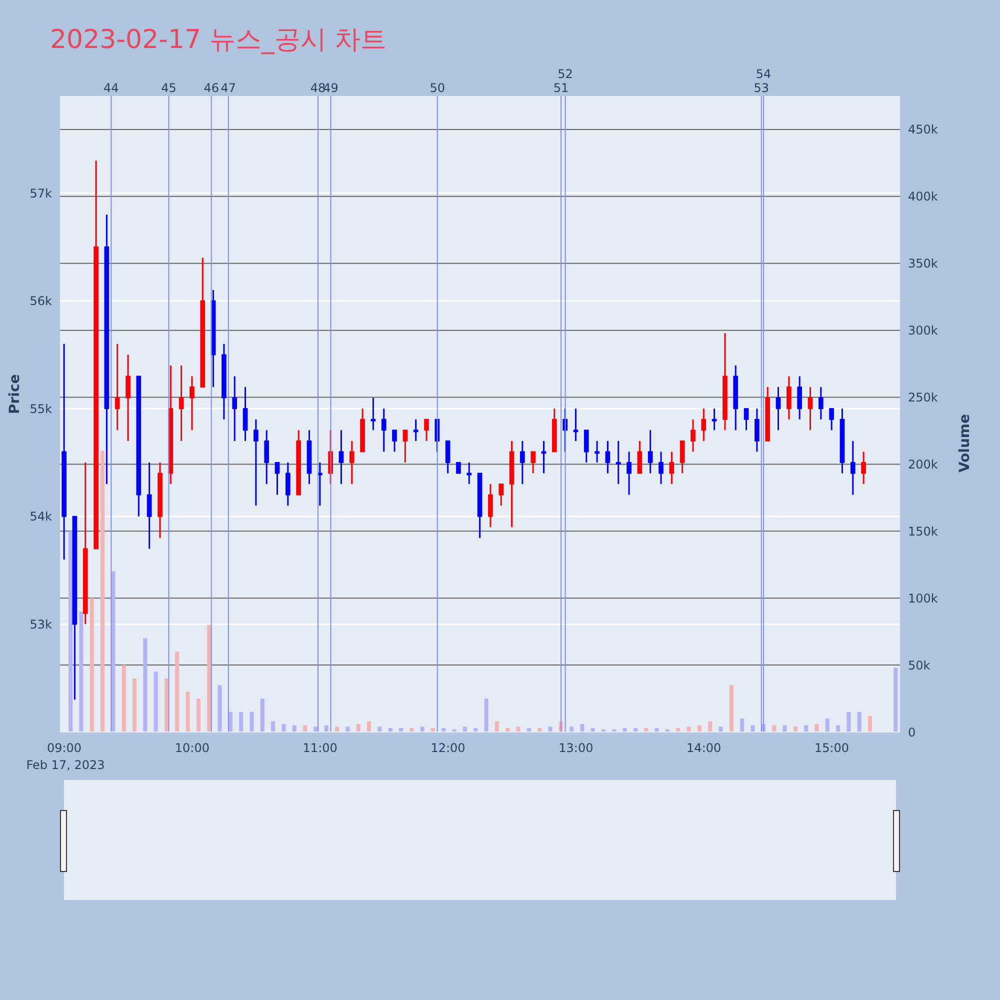 This screenshot has height=1000, width=1000. I want to click on y2-tick-label: 200k, so click(923, 464).